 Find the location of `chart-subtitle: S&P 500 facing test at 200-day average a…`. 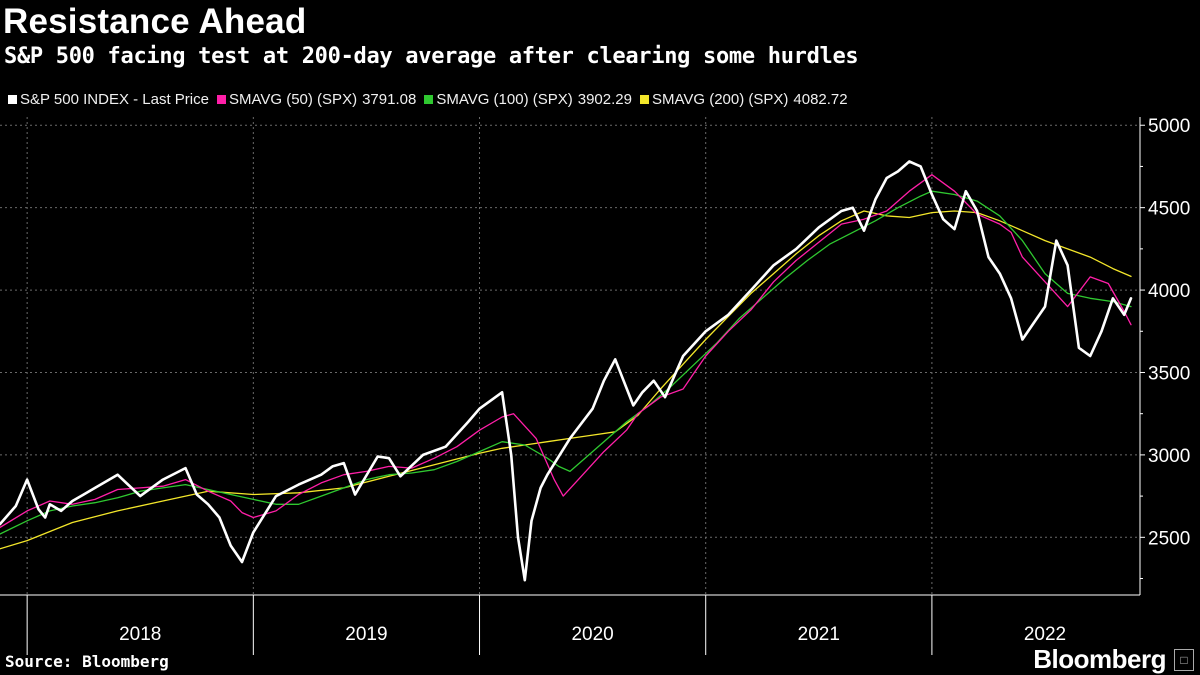

chart-subtitle: S&P 500 facing test at 200-day average a… is located at coordinates (431, 56).